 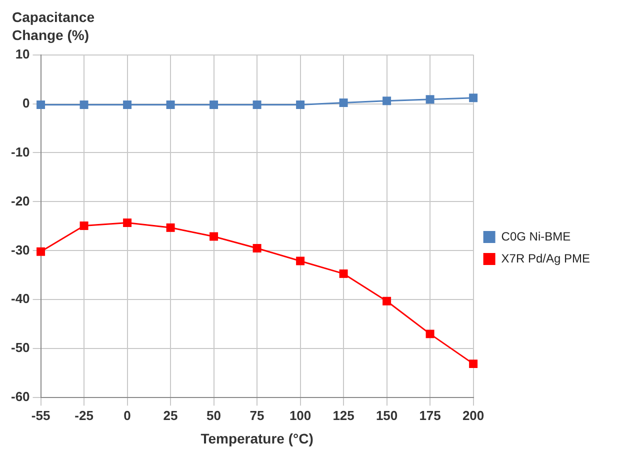 I want to click on x-tick-label: 50, so click(x=214, y=415).